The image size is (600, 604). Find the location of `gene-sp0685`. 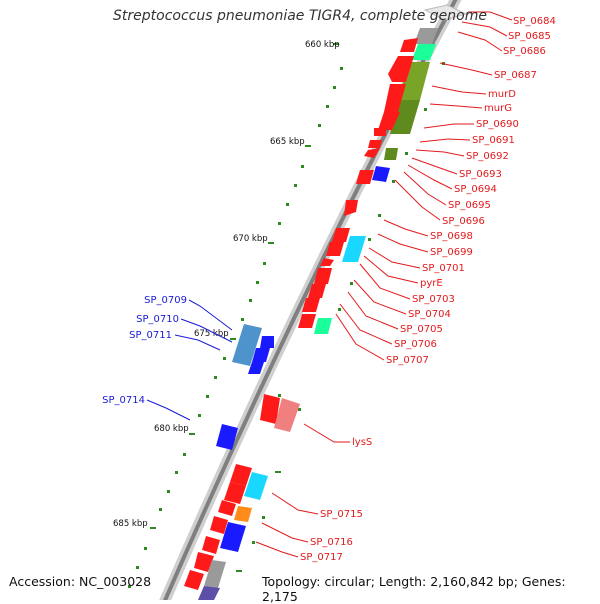

gene-sp0685 is located at coordinates (426, 36).